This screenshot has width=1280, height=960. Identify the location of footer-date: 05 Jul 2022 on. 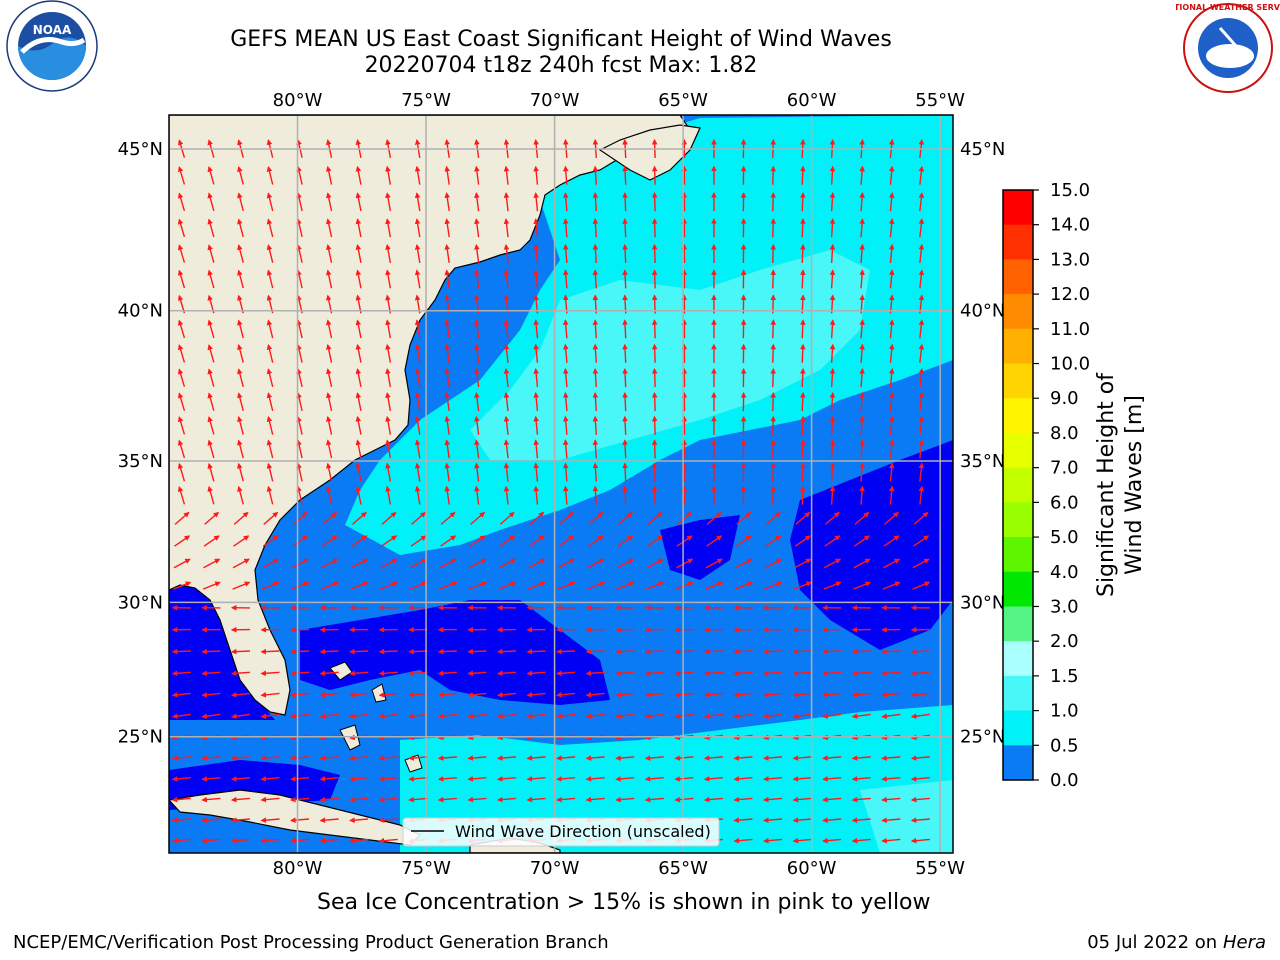
(1155, 942).